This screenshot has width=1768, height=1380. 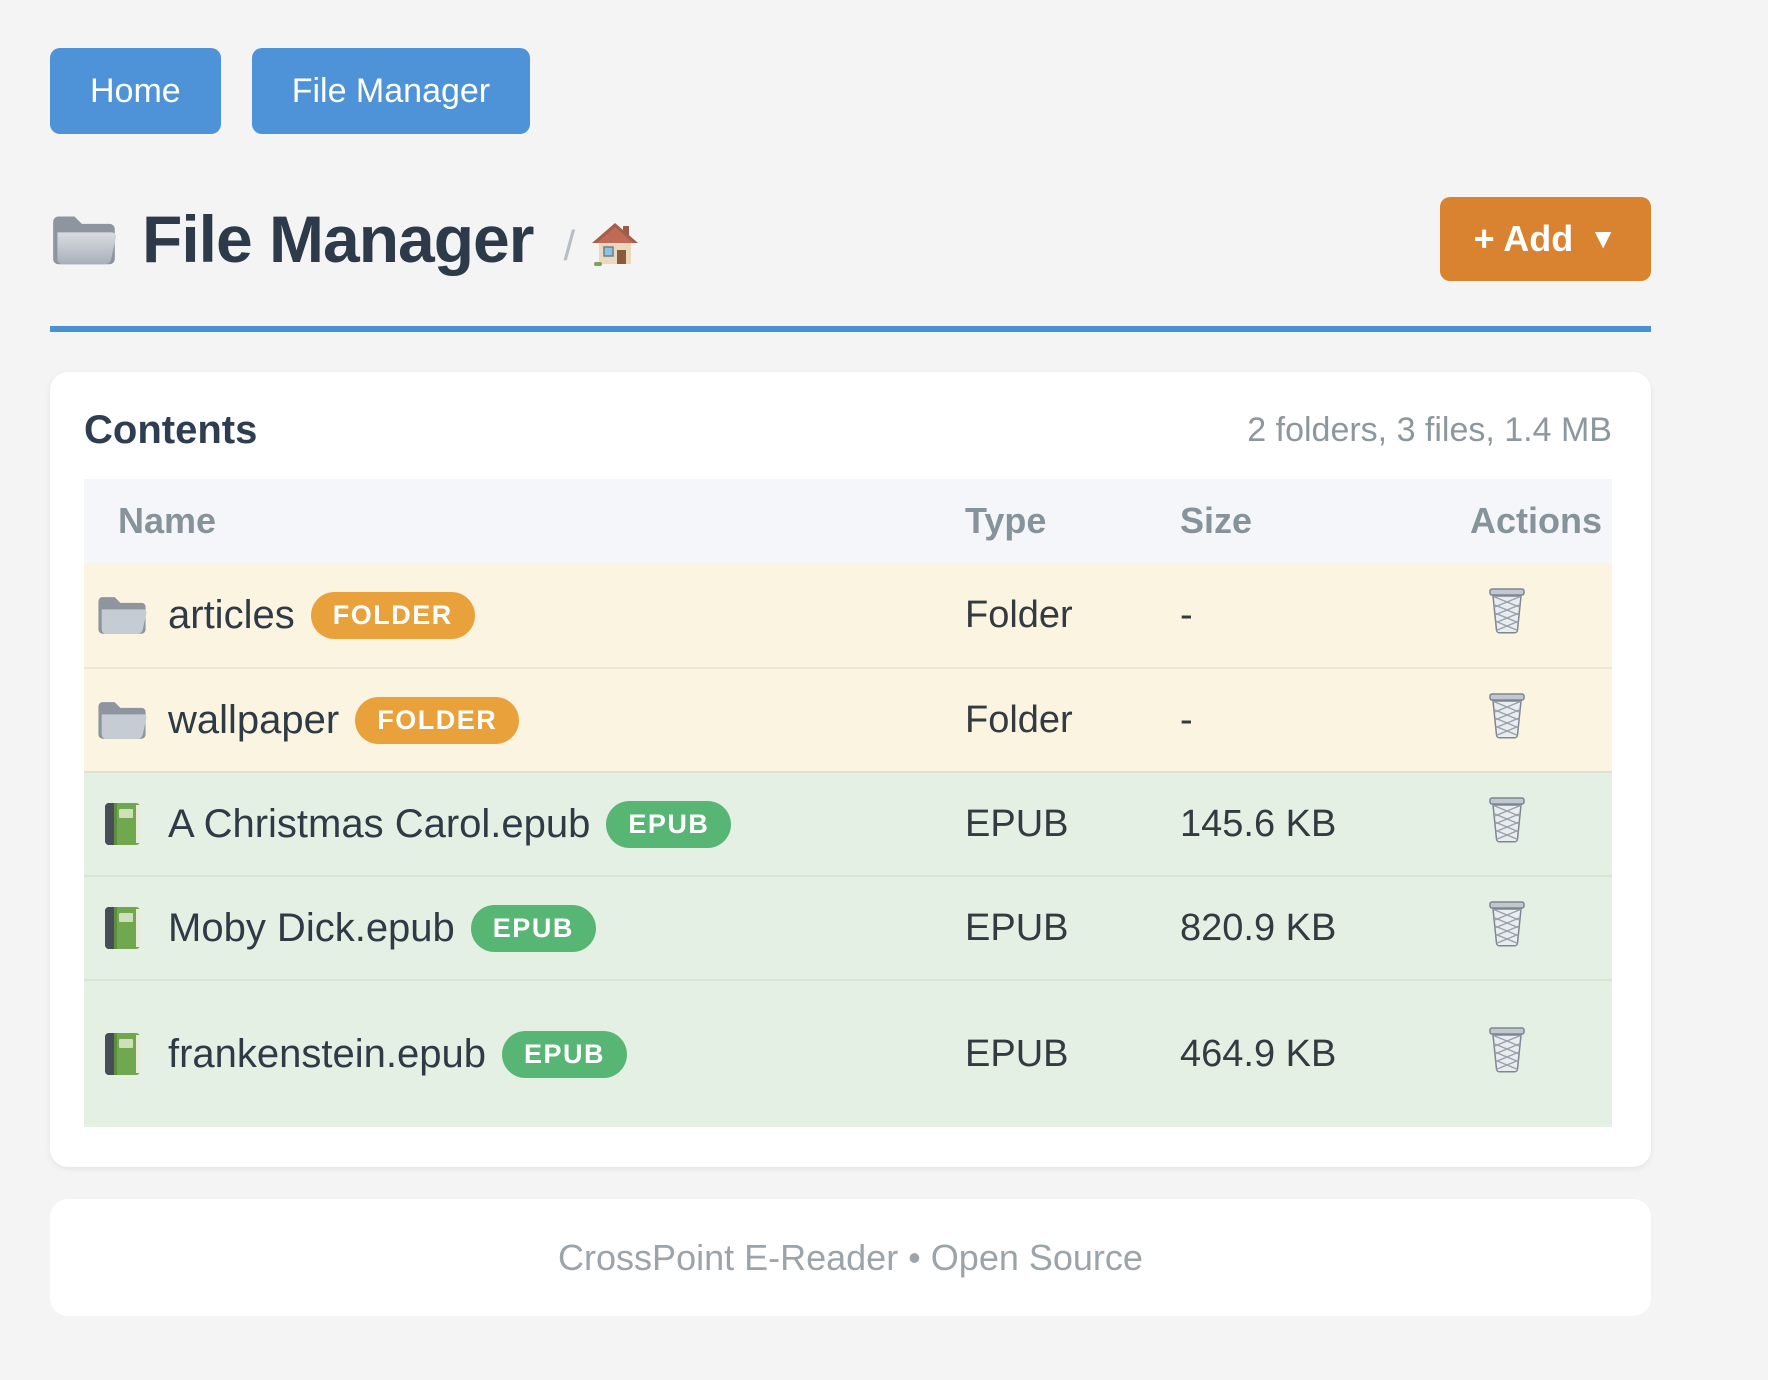 What do you see at coordinates (848, 1053) in the screenshot?
I see `table-row: frankenstein.epub EPUB EPUB 464.9 KB` at bounding box center [848, 1053].